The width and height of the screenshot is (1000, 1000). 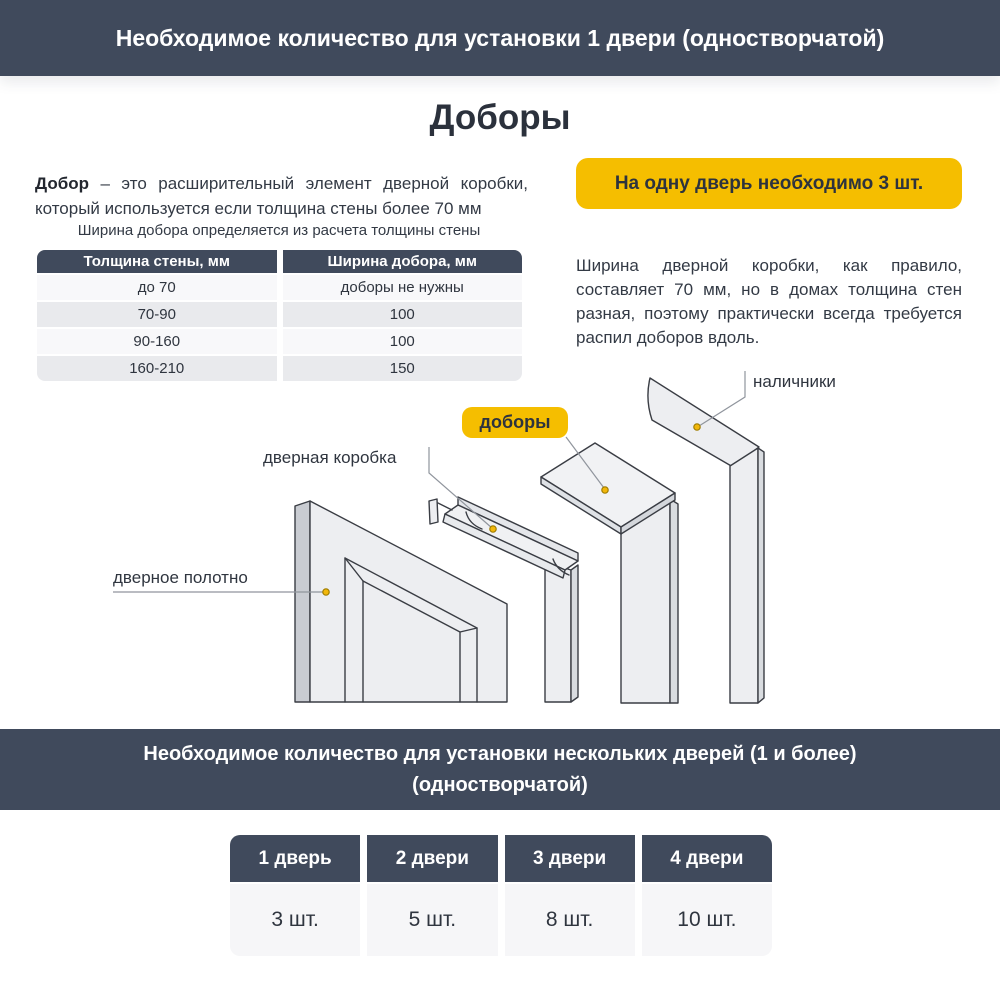 I want to click on label-door-frame: дверная коробка, so click(x=330, y=457).